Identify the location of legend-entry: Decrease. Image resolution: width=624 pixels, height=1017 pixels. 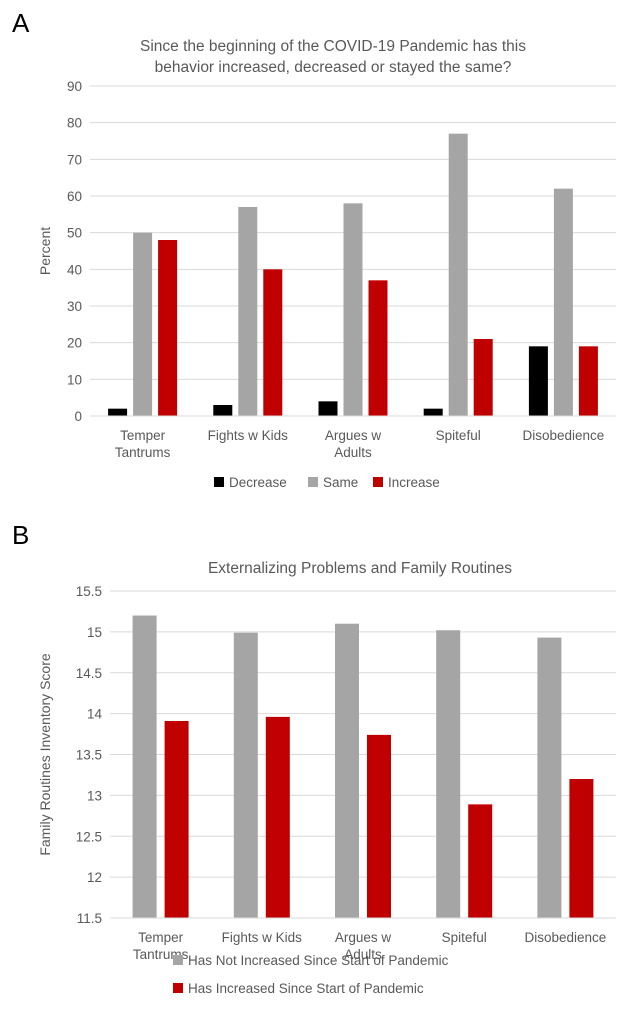
(258, 482).